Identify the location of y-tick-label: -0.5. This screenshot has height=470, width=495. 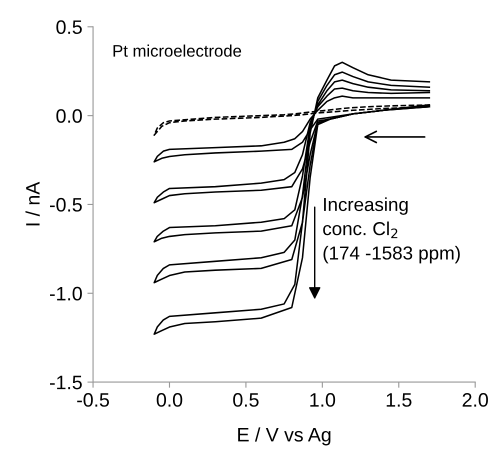
(66, 205).